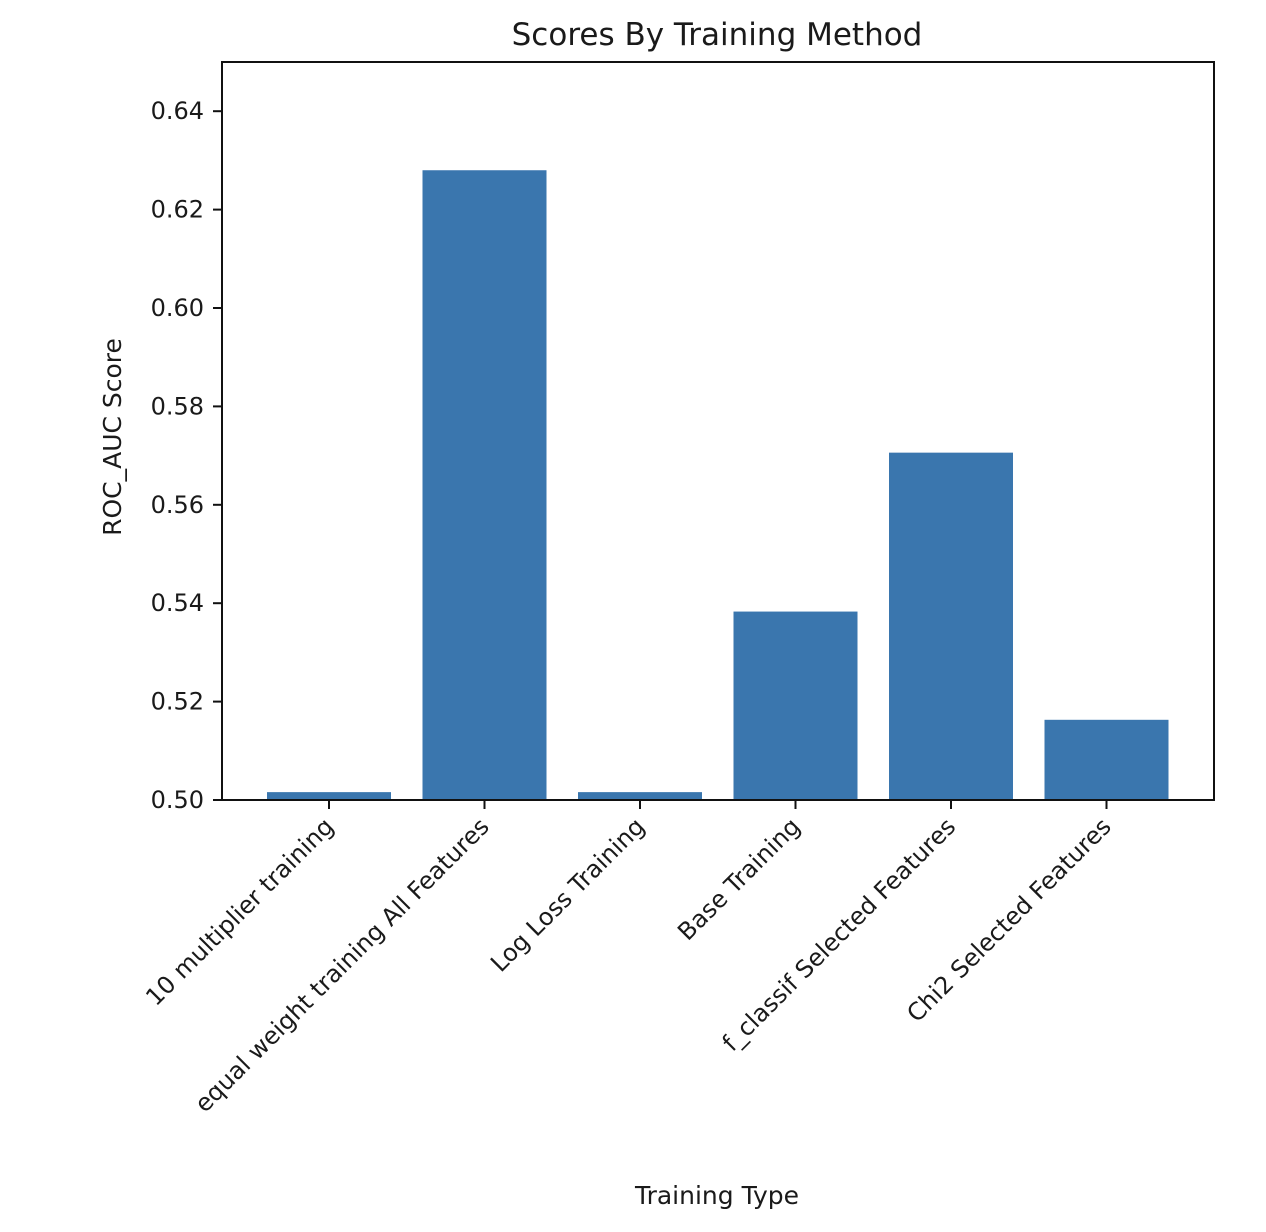  I want to click on x-axis-label: Training Type, so click(716, 1195).